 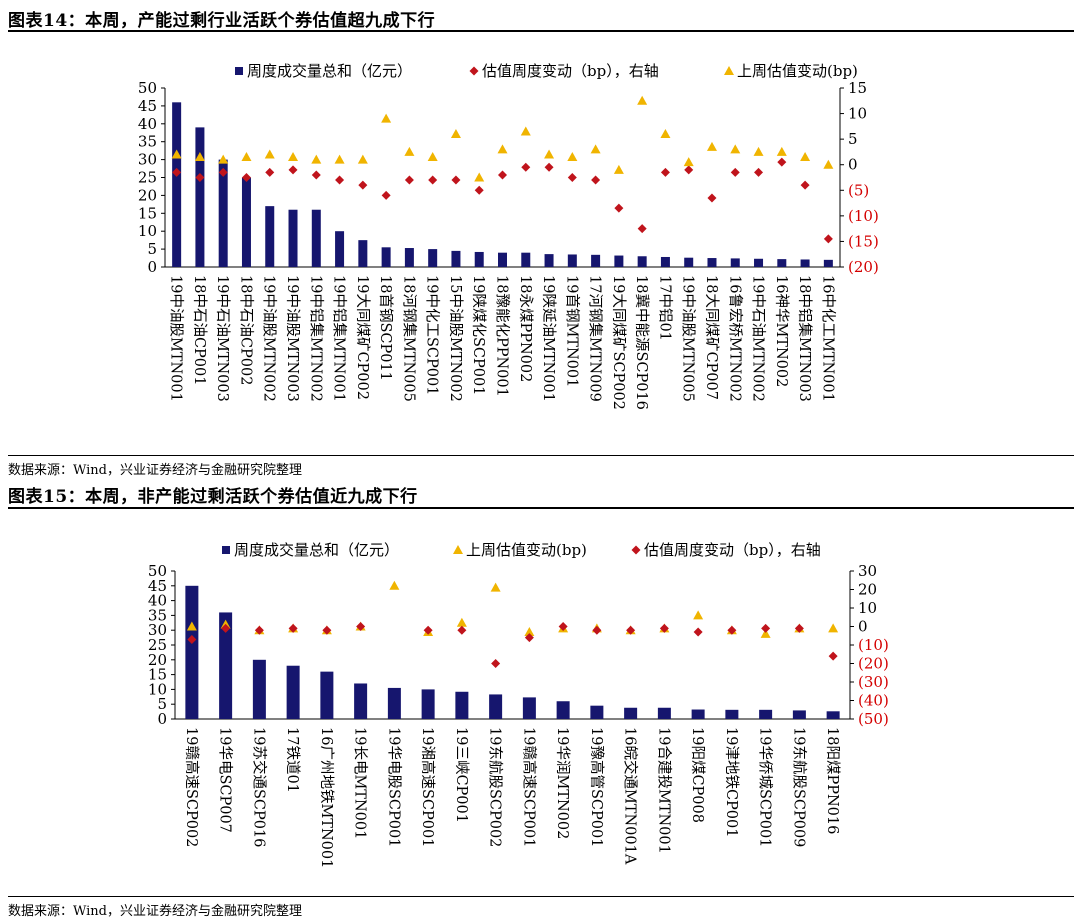 I want to click on category-label: 16皖交通MTN001A, so click(x=631, y=796).